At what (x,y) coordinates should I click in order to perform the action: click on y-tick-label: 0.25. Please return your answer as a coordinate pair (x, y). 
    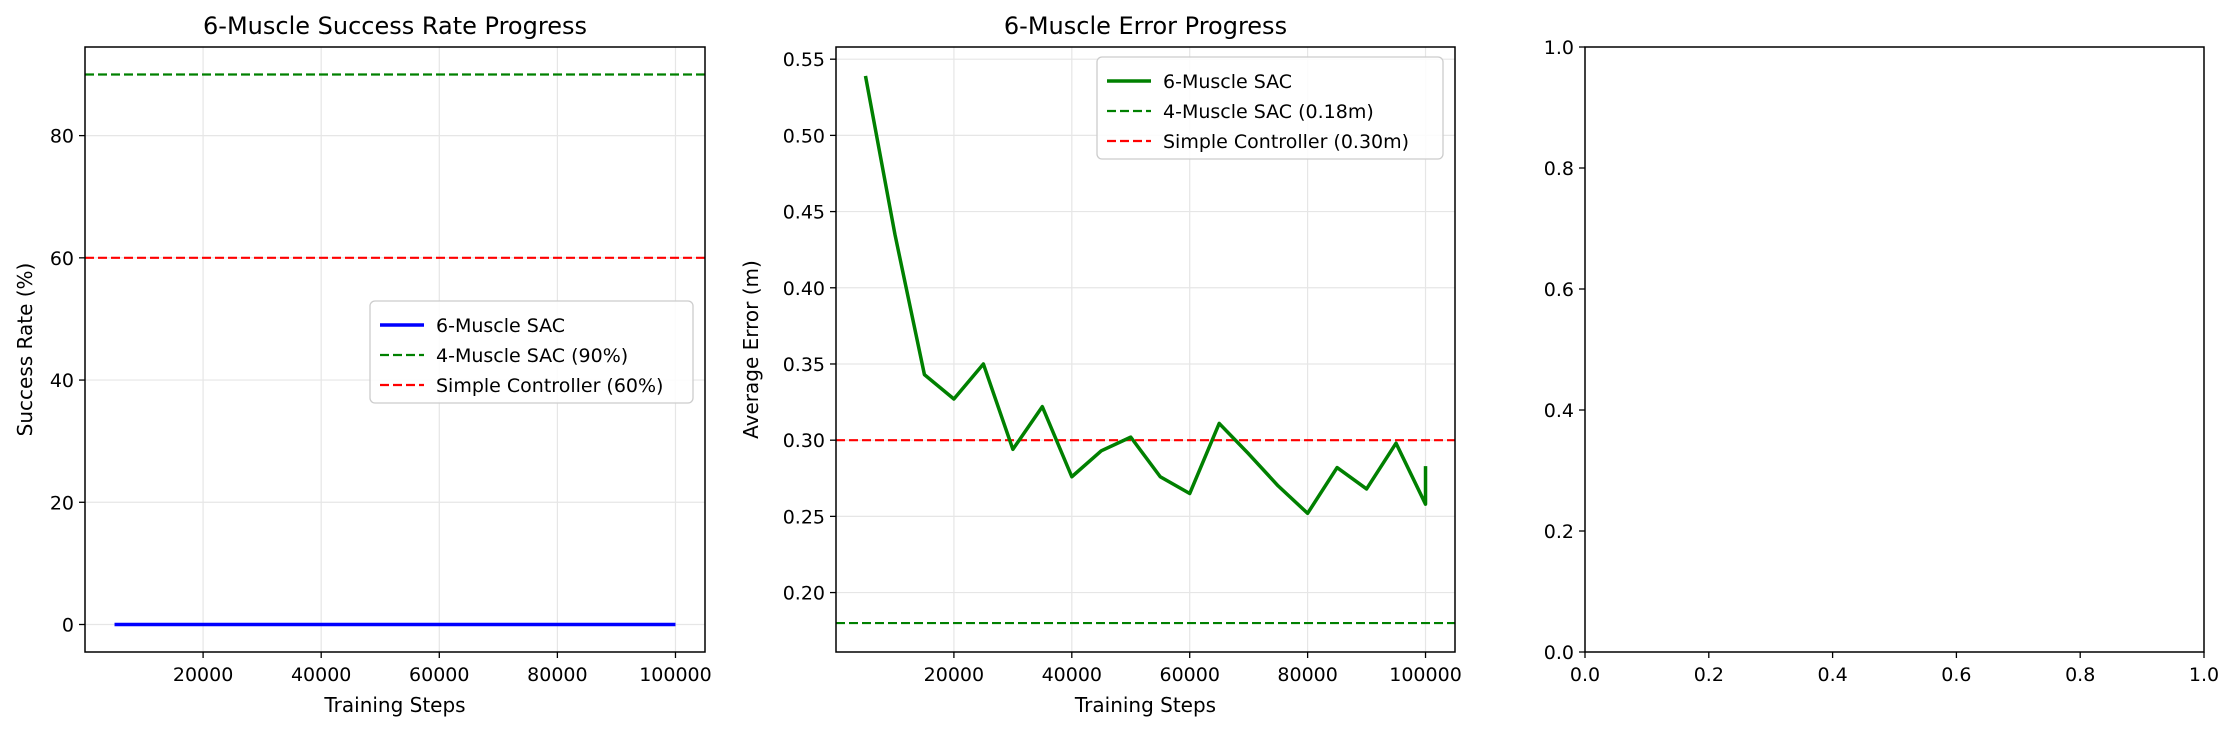
    Looking at the image, I should click on (804, 517).